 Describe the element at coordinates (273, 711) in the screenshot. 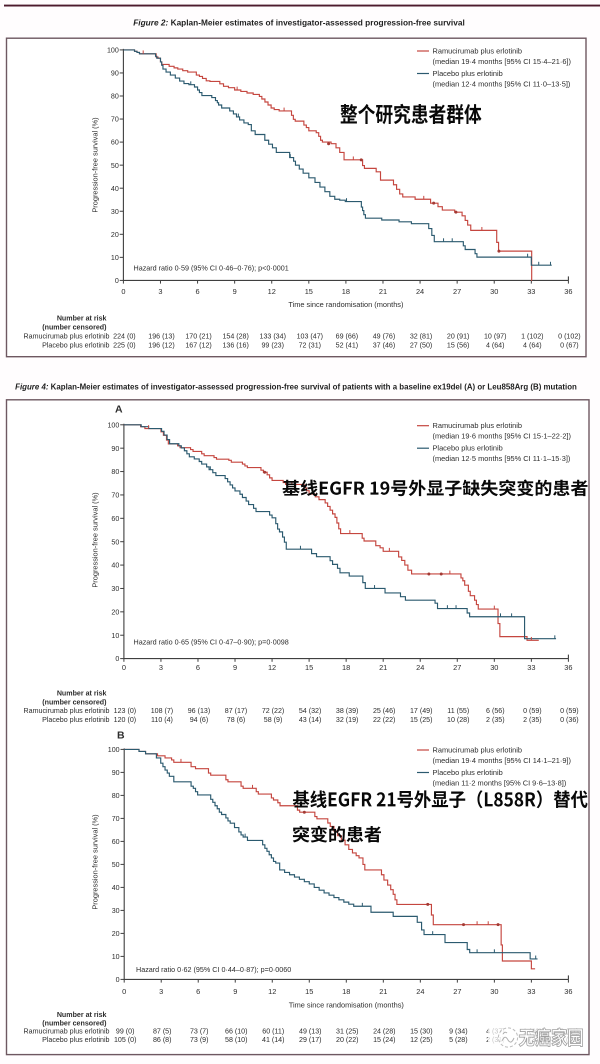

I see `svg-text: 72 (22)` at that location.